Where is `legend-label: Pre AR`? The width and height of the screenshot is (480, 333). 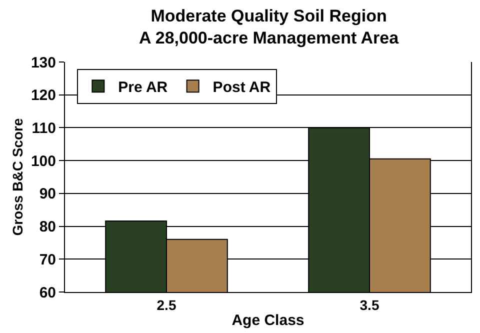
legend-label: Pre AR is located at coordinates (143, 87).